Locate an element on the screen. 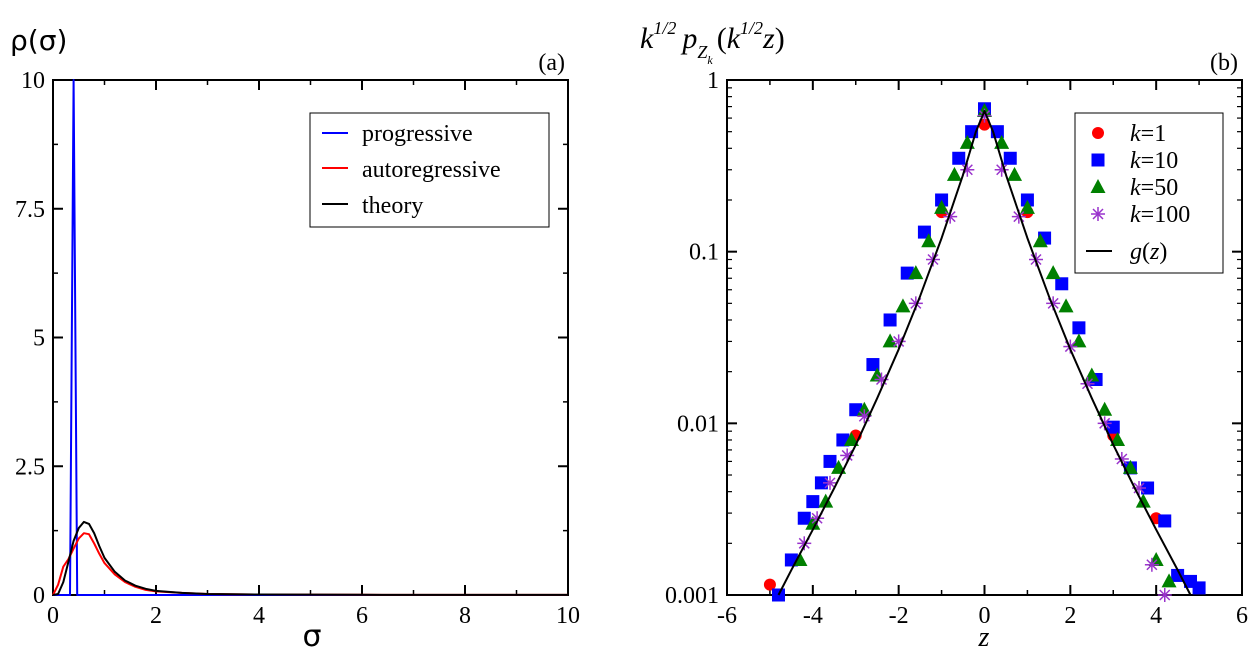 The height and width of the screenshot is (652, 1260). panel-label-a: (a) is located at coordinates (551, 63).